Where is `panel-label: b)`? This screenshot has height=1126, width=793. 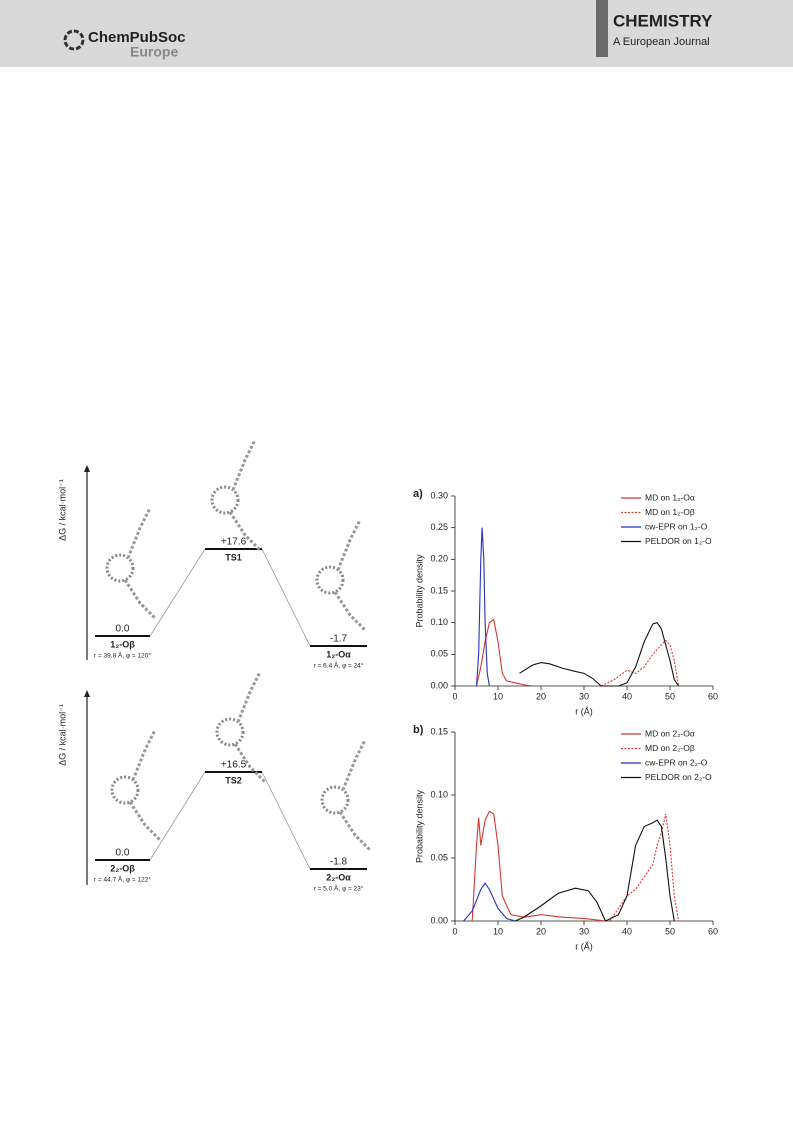 panel-label: b) is located at coordinates (418, 730).